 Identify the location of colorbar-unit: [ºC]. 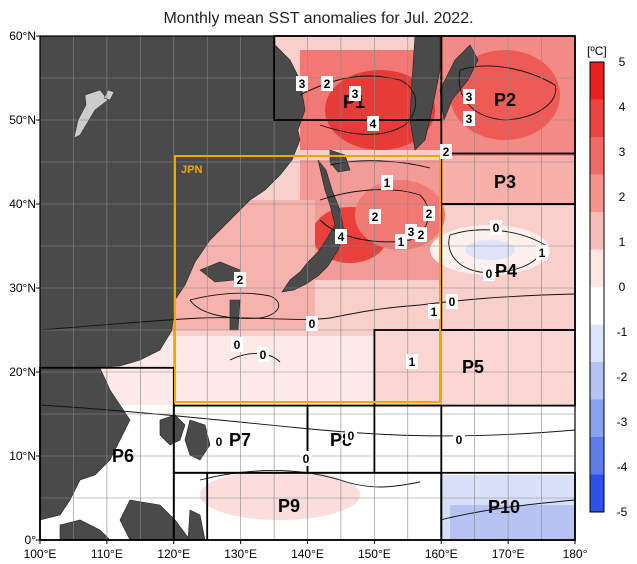
(597, 51).